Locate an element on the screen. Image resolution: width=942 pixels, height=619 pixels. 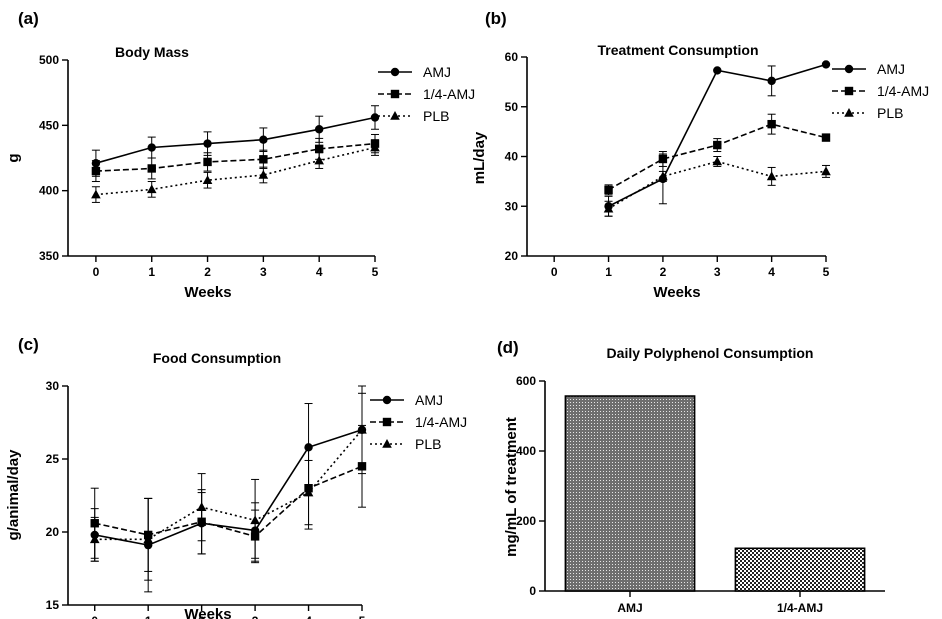
y-tick-label: 60 is located at coordinates (512, 57).